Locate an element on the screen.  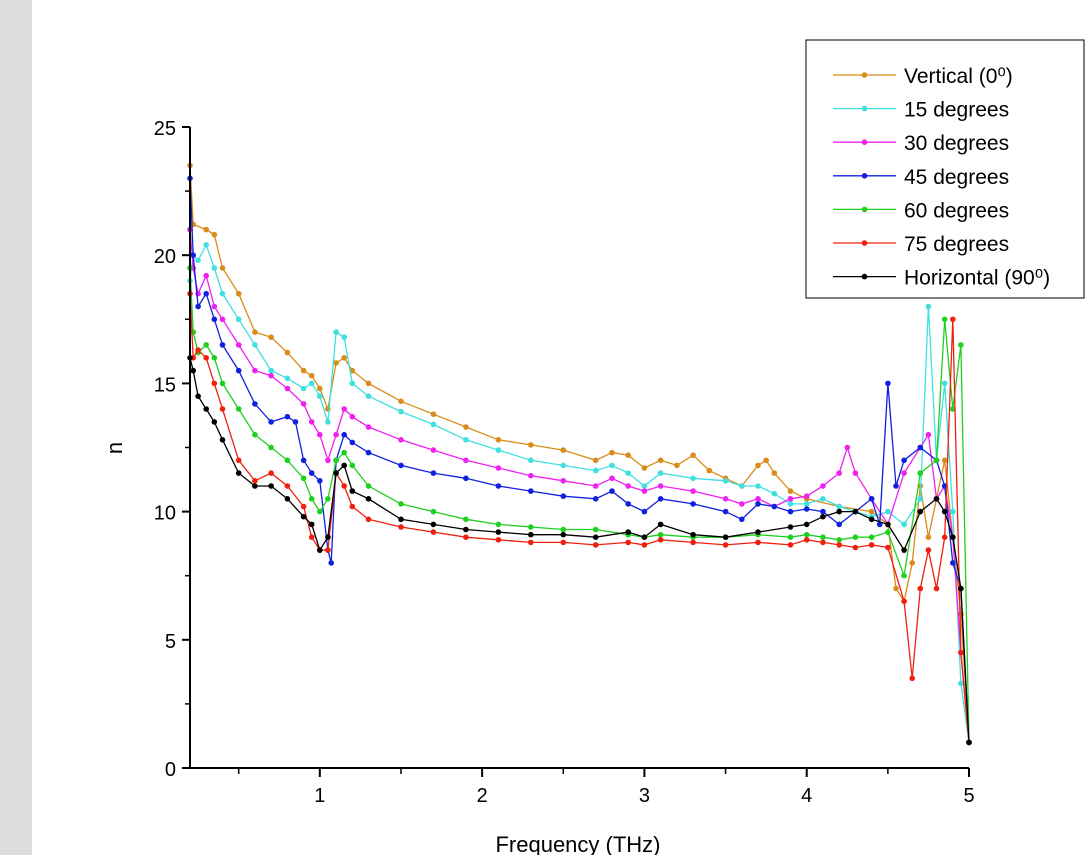
y-tick-label: 25 is located at coordinates (165, 129).